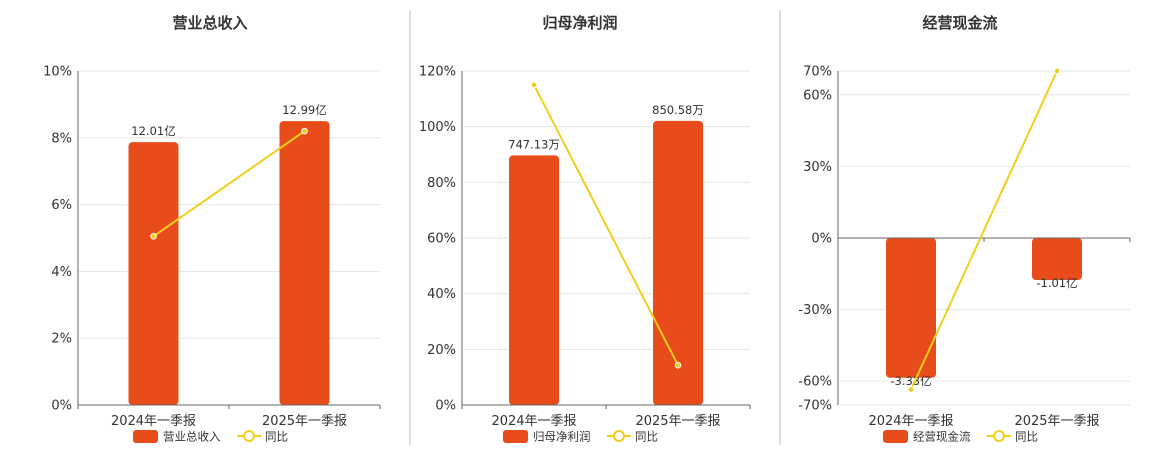  I want to click on y-tick-label: -60%, so click(815, 382).